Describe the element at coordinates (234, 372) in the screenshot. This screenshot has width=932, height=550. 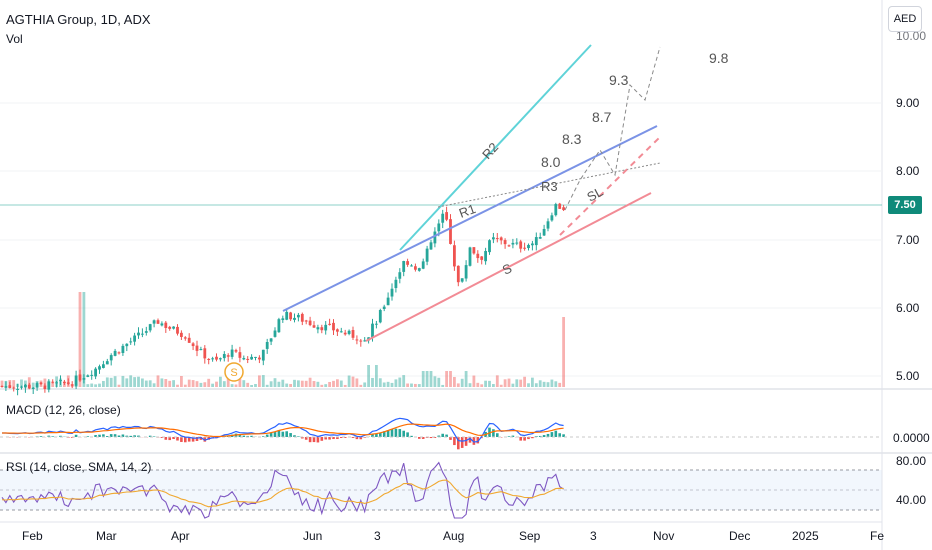
I see `earnings-marker: S` at that location.